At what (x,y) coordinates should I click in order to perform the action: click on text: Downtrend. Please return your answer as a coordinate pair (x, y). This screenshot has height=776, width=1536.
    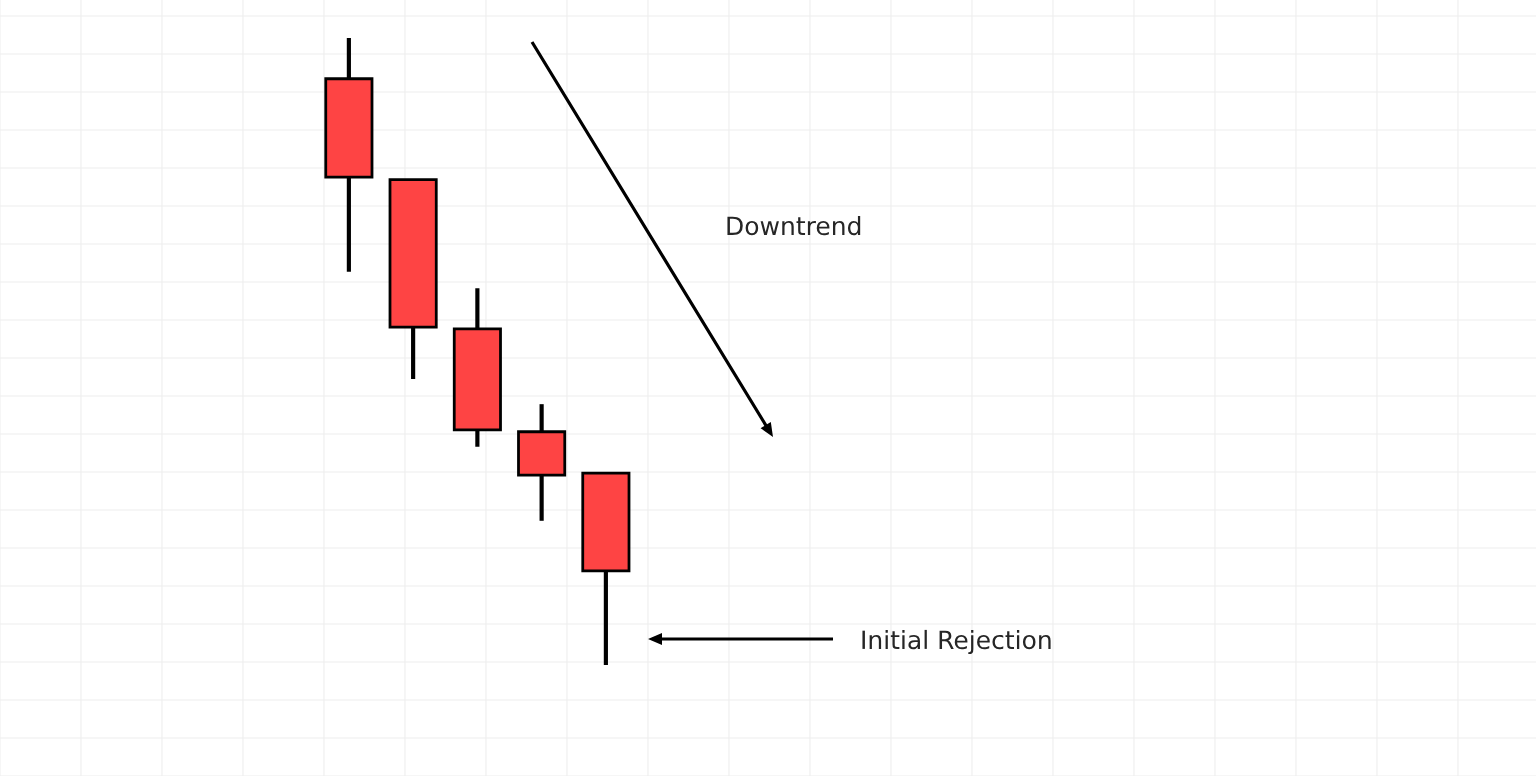
    Looking at the image, I should click on (794, 225).